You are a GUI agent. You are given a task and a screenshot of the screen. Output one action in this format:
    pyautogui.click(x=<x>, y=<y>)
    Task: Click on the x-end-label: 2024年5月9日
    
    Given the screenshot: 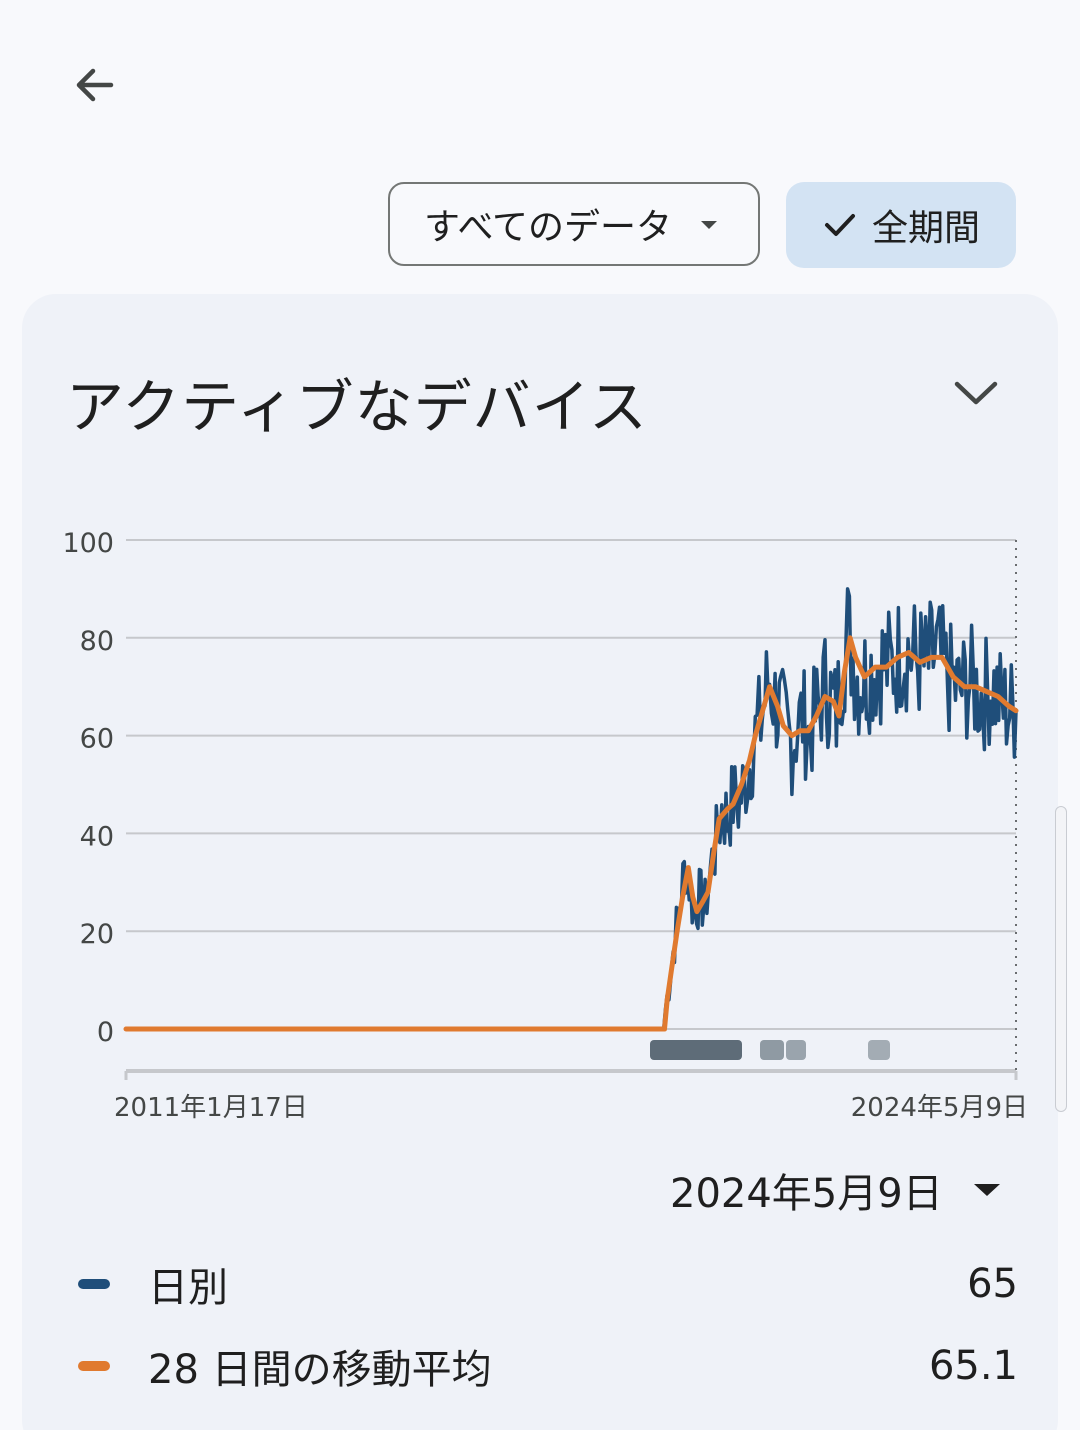 What is the action you would take?
    pyautogui.click(x=939, y=1108)
    